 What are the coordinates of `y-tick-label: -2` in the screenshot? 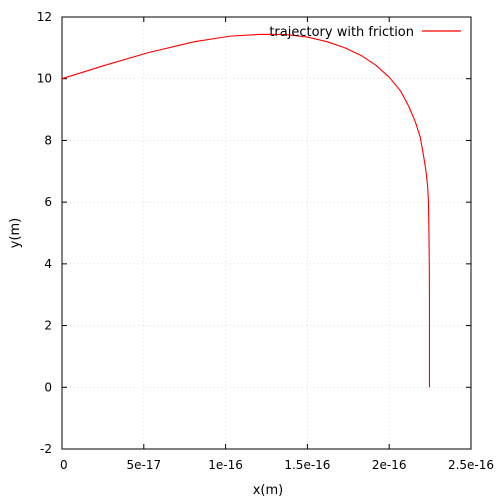 It's located at (46, 449).